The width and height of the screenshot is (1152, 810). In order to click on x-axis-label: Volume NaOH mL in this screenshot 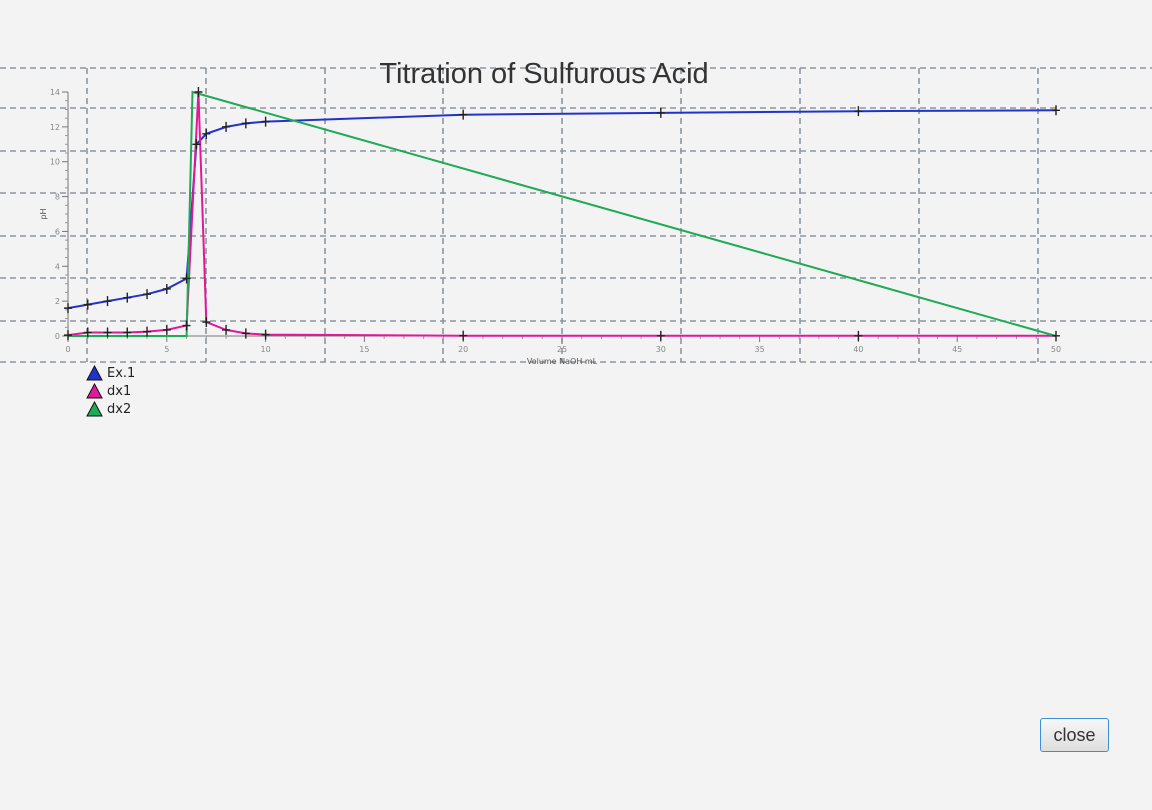, I will do `click(562, 361)`.